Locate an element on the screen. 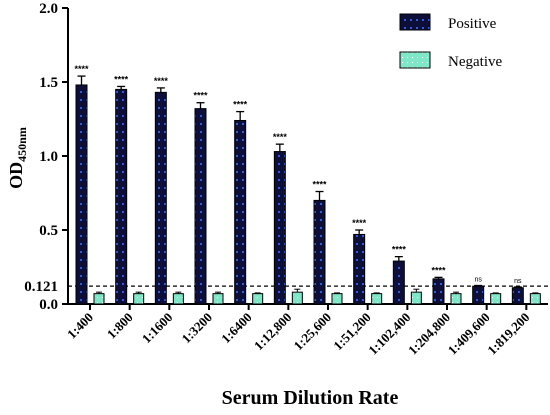  y-tick-label: 1.5 is located at coordinates (48, 83).